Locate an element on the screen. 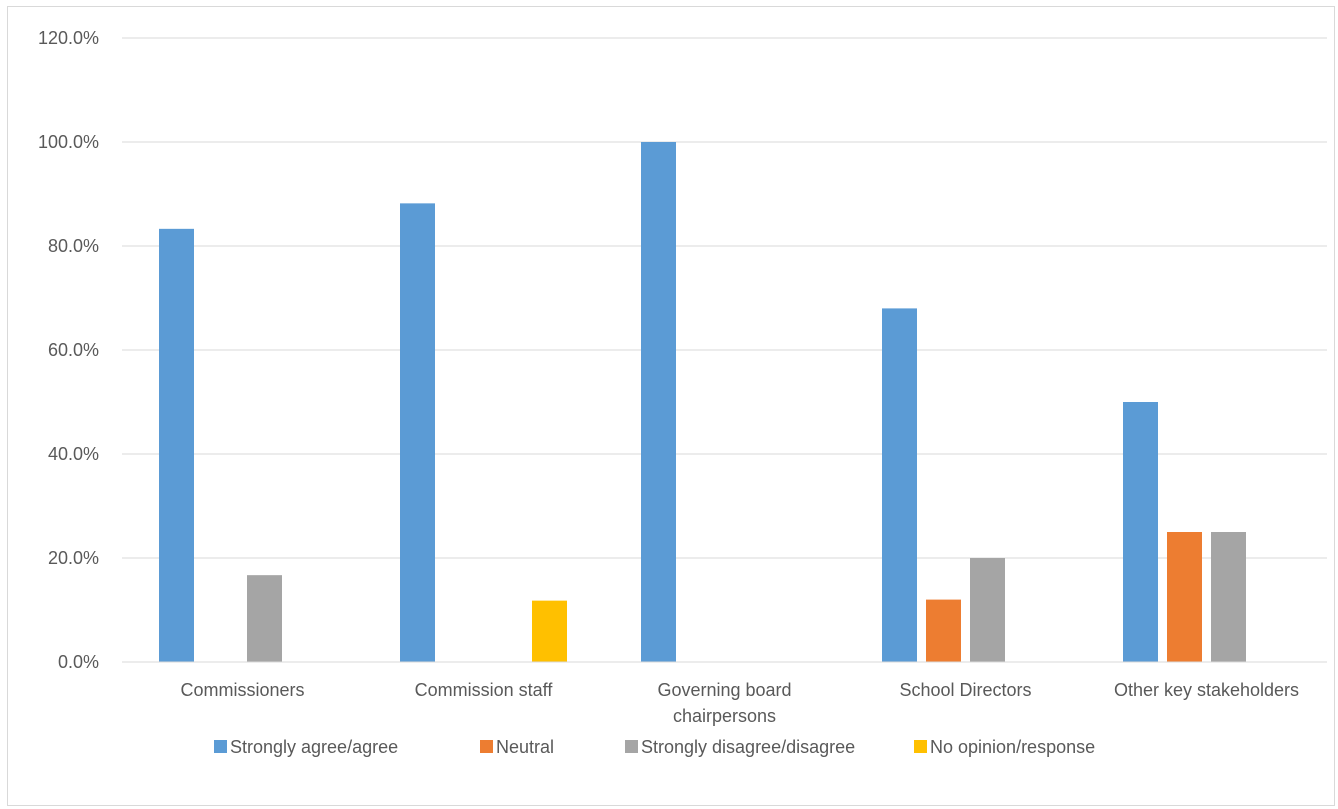 The width and height of the screenshot is (1338, 809). legend-label: Strongly agree/agree is located at coordinates (314, 747).